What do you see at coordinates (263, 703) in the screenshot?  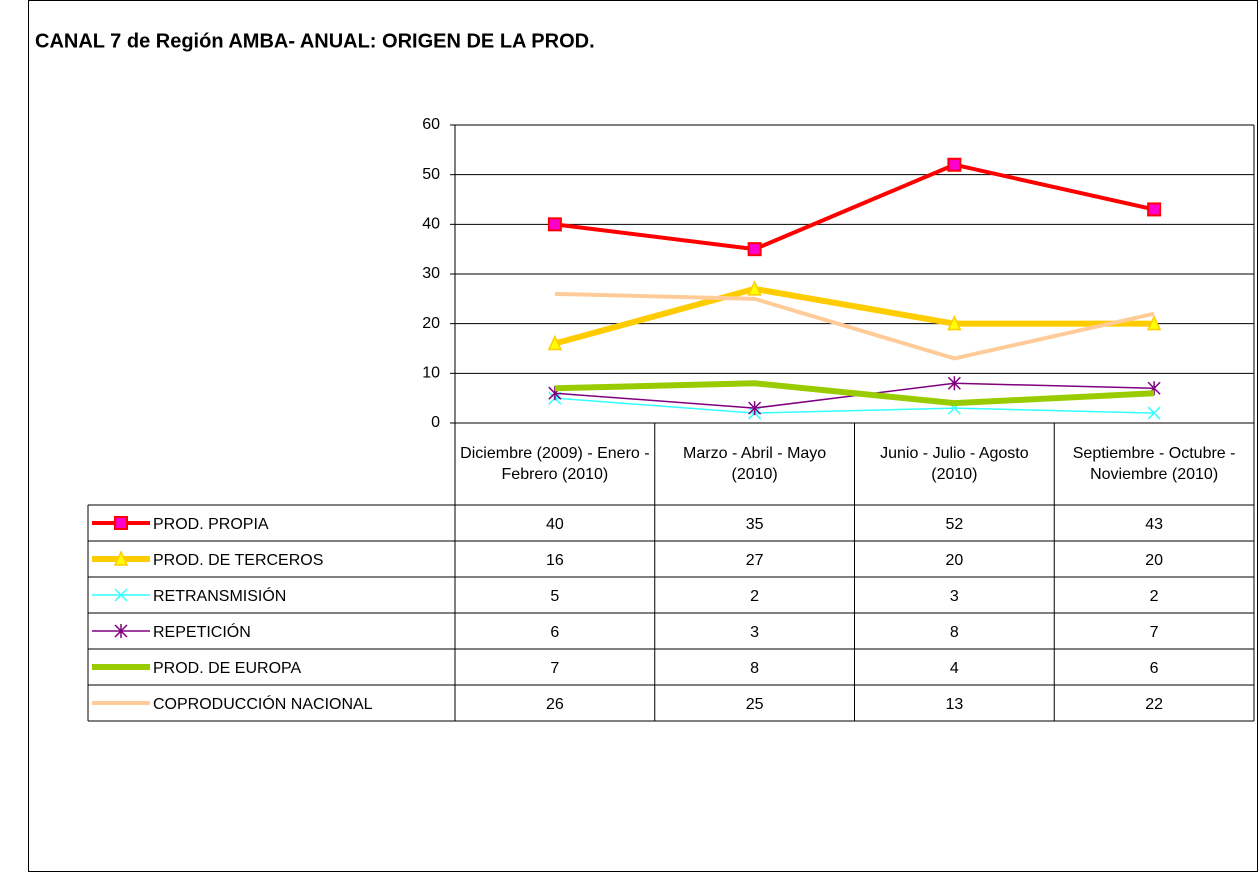 I see `legend-label: COPRODUCCIÓN NACIONAL` at bounding box center [263, 703].